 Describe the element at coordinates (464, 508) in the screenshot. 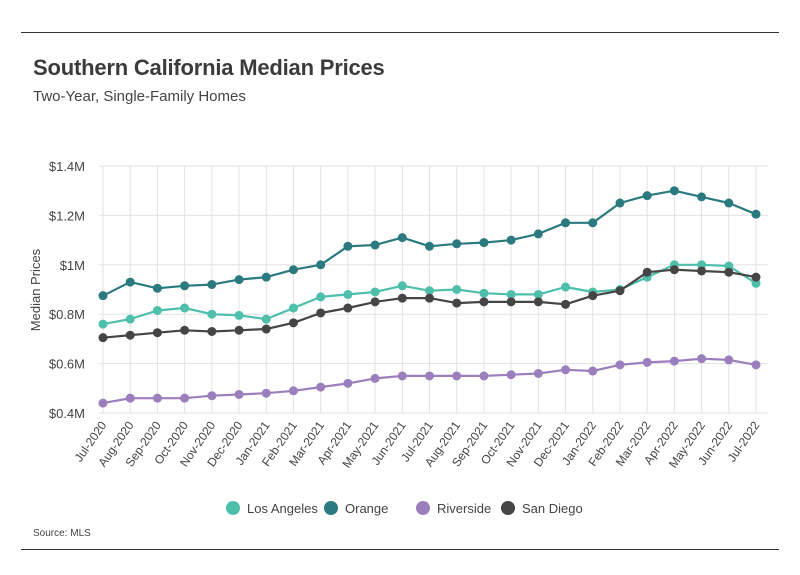

I see `legend-label-riverside: Riverside` at that location.